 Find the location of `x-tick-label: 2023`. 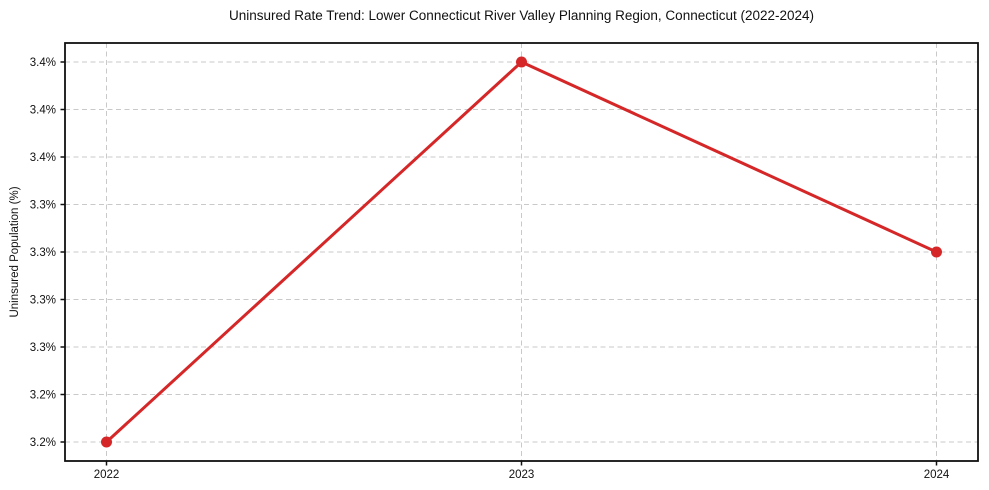

x-tick-label: 2023 is located at coordinates (522, 475).